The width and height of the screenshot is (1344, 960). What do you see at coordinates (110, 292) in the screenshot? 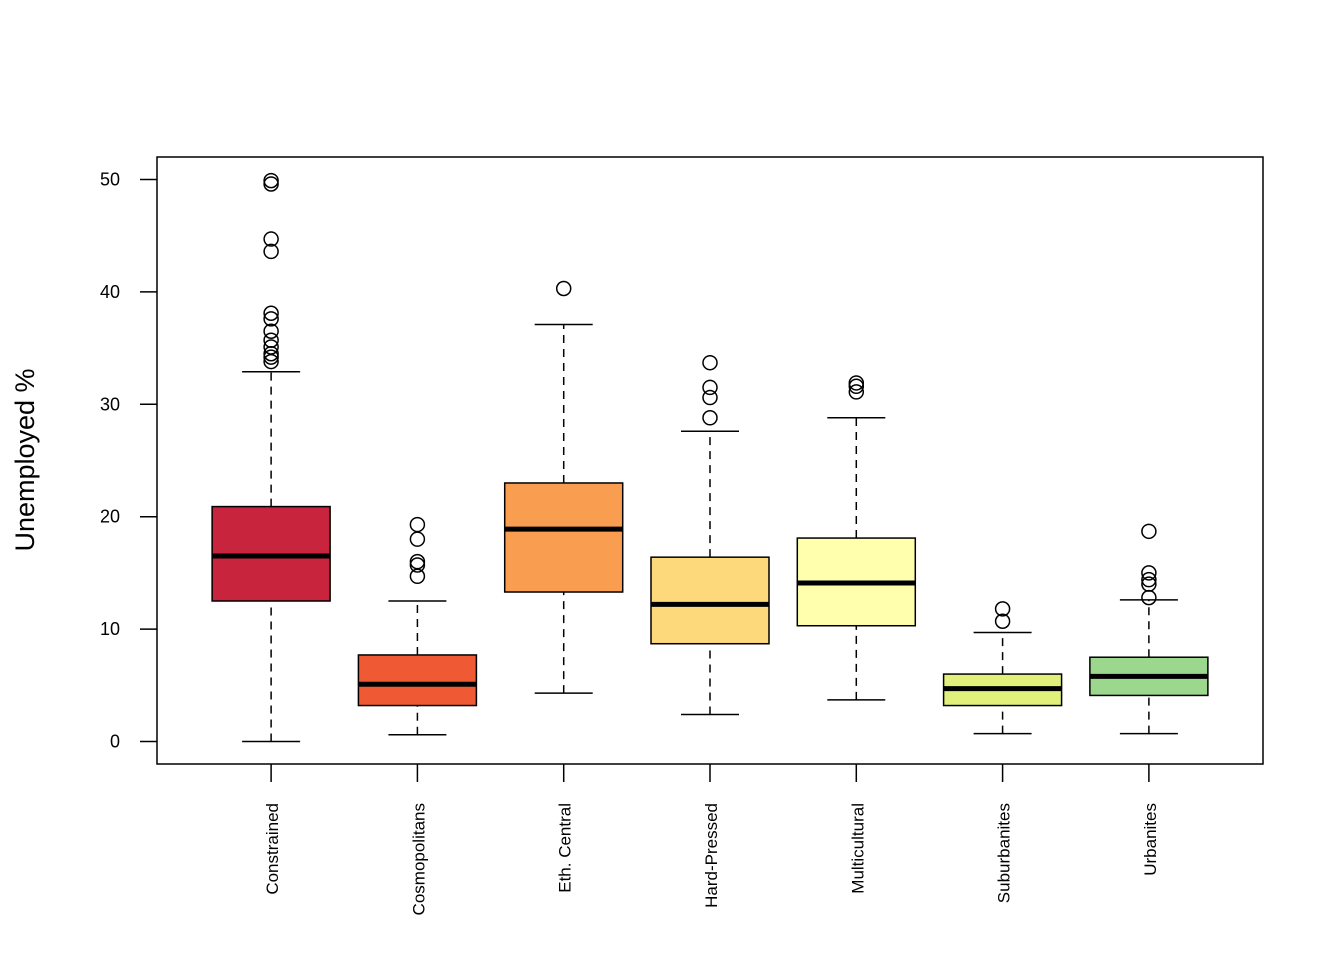
I see `y-tick-label: 40` at bounding box center [110, 292].